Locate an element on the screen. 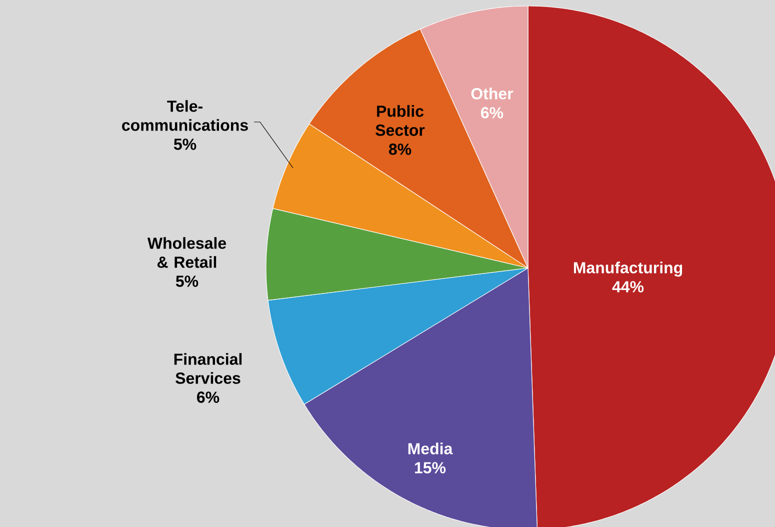 This screenshot has width=775, height=527. slice-label: Other is located at coordinates (492, 94).